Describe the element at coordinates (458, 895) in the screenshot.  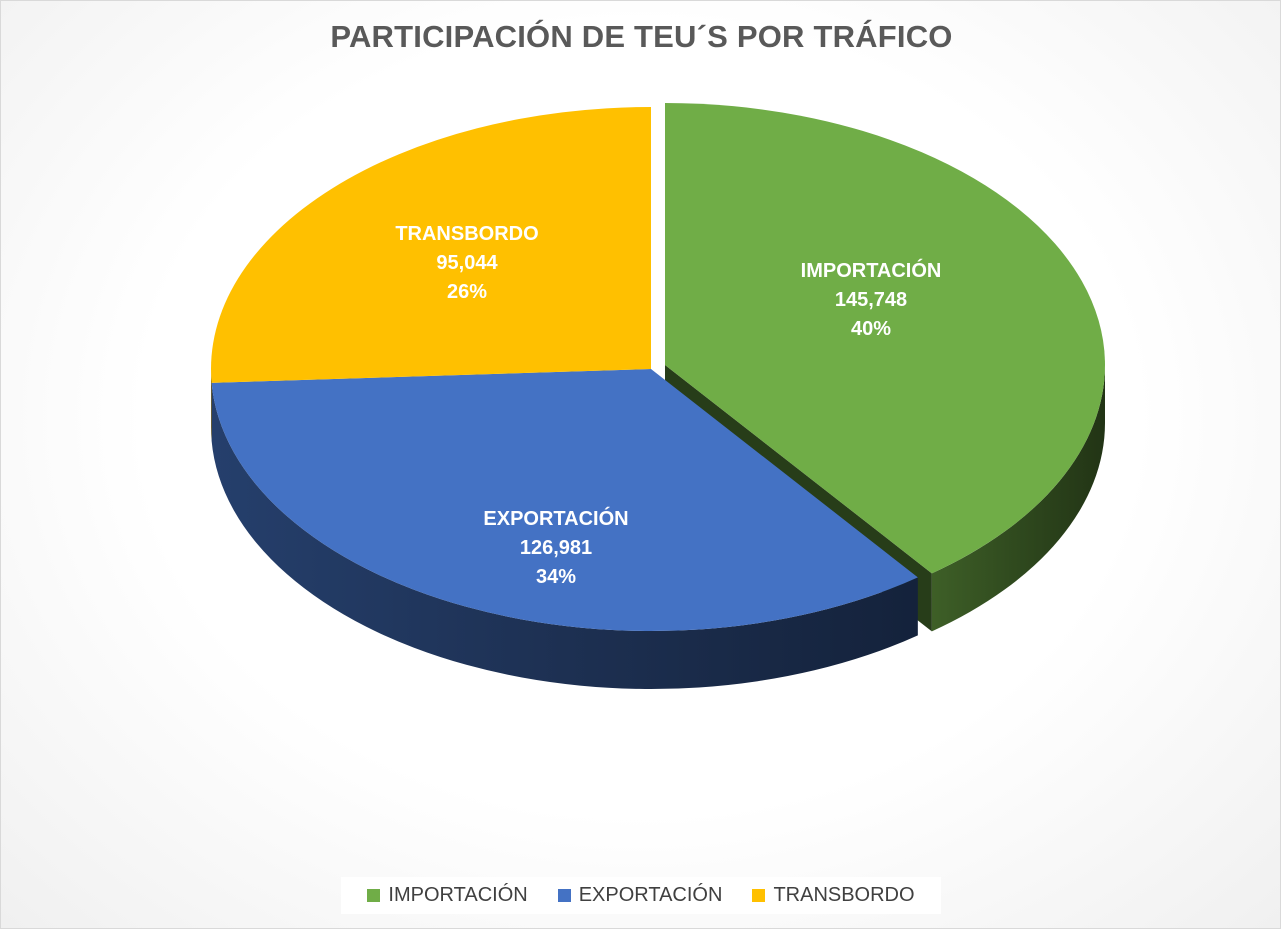
I see `legend-label: IMPORTACIÓN` at that location.